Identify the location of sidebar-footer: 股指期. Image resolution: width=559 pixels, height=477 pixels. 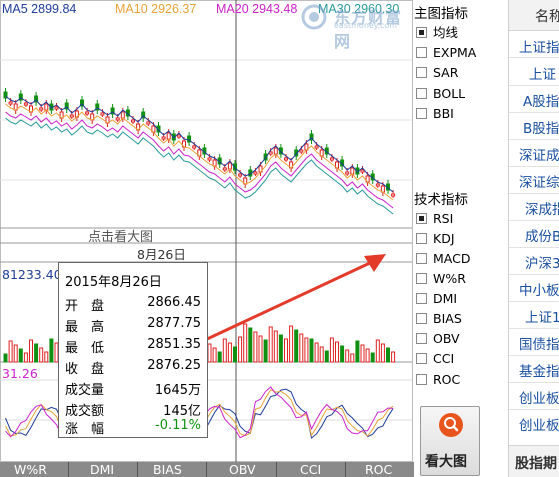
(534, 461).